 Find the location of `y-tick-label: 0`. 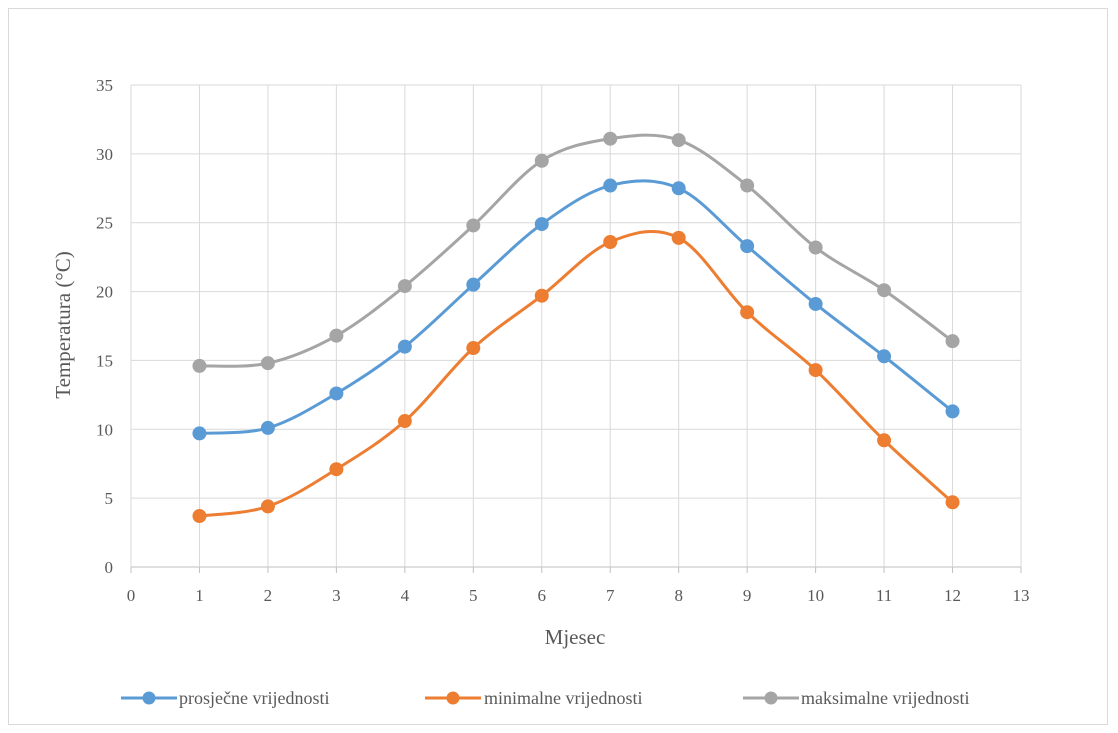

y-tick-label: 0 is located at coordinates (109, 567).